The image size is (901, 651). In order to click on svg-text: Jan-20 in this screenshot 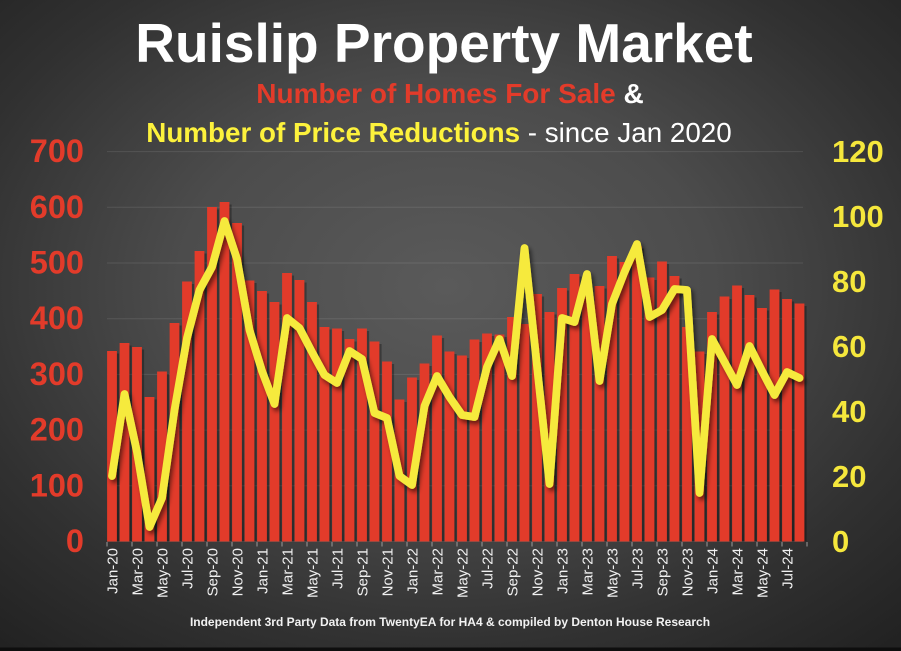, I will do `click(113, 571)`.